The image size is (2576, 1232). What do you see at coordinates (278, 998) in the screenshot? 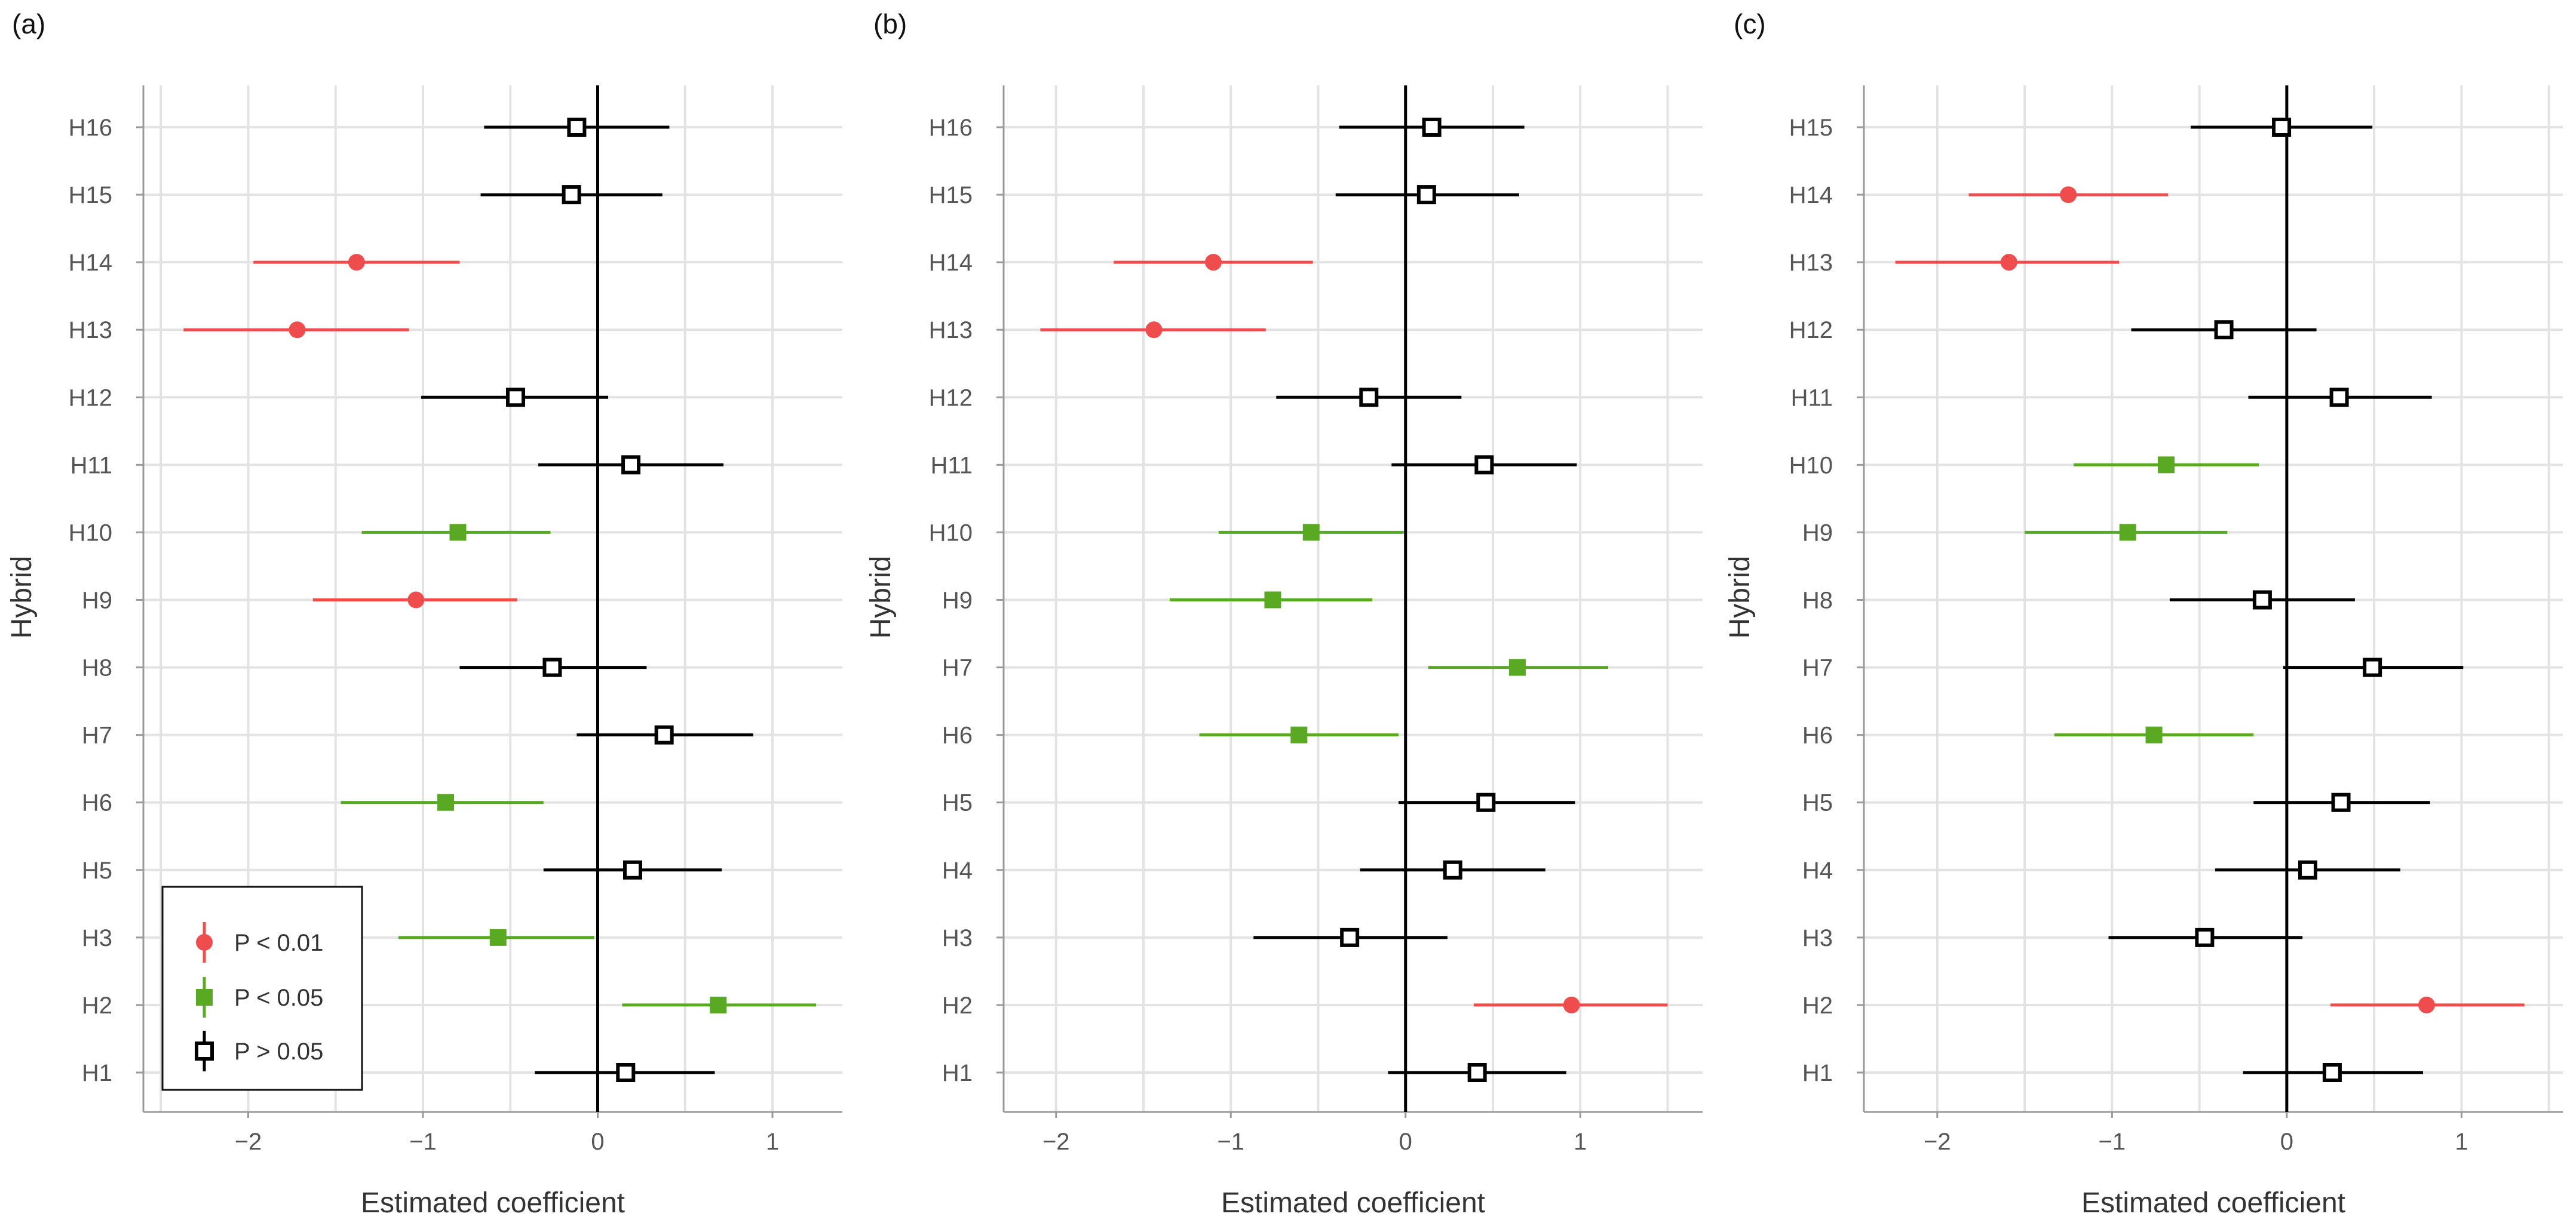
I see `legend-label: P < 0.05` at bounding box center [278, 998].